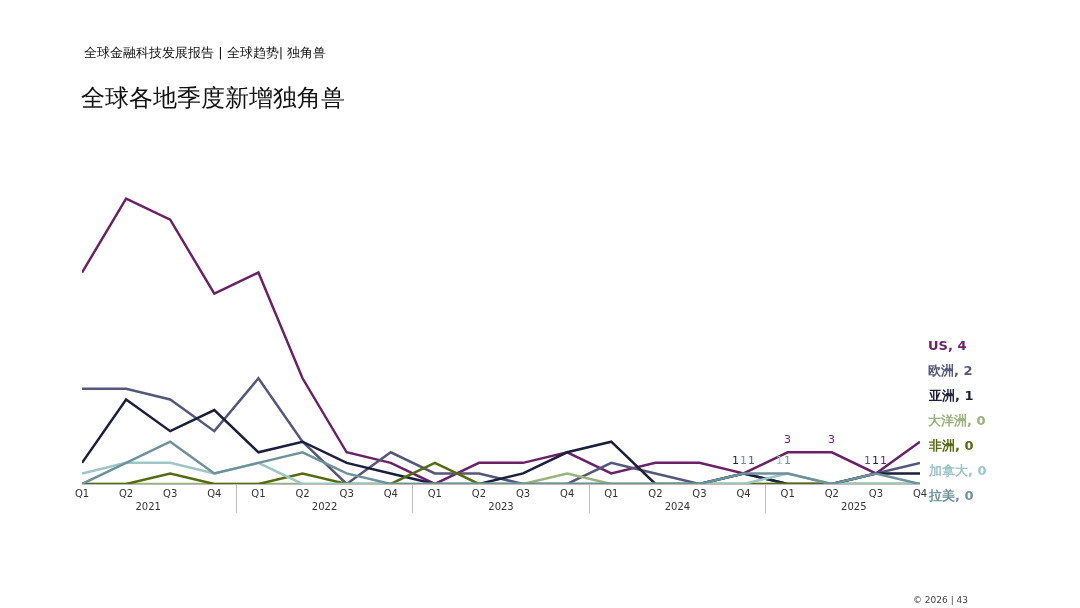  I want to click on text: 欧洲, 2, so click(950, 370).